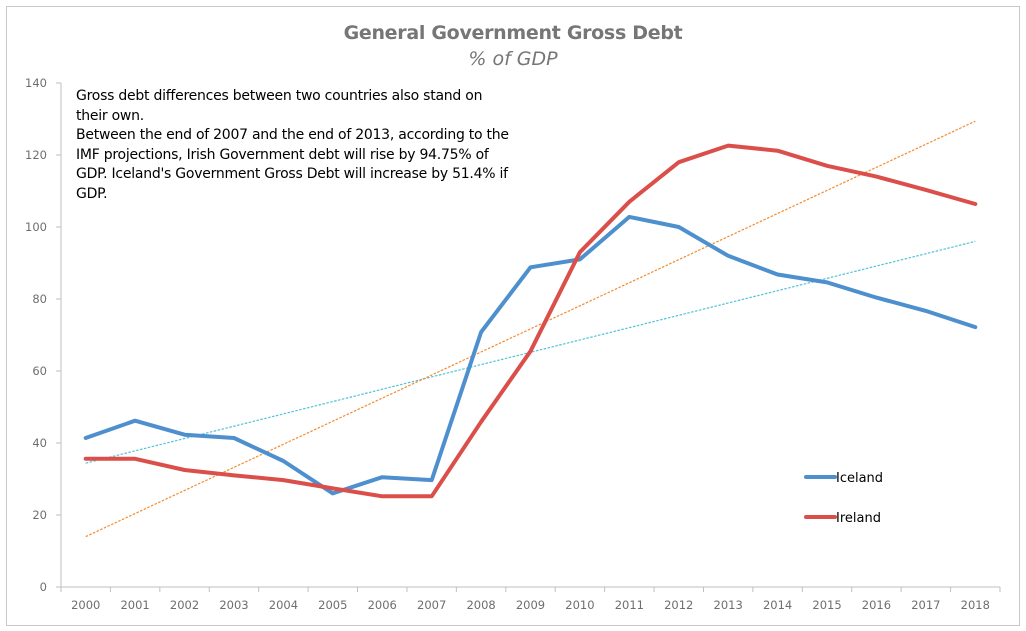  Describe the element at coordinates (843, 498) in the screenshot. I see `legend: Iceland Ireland` at that location.